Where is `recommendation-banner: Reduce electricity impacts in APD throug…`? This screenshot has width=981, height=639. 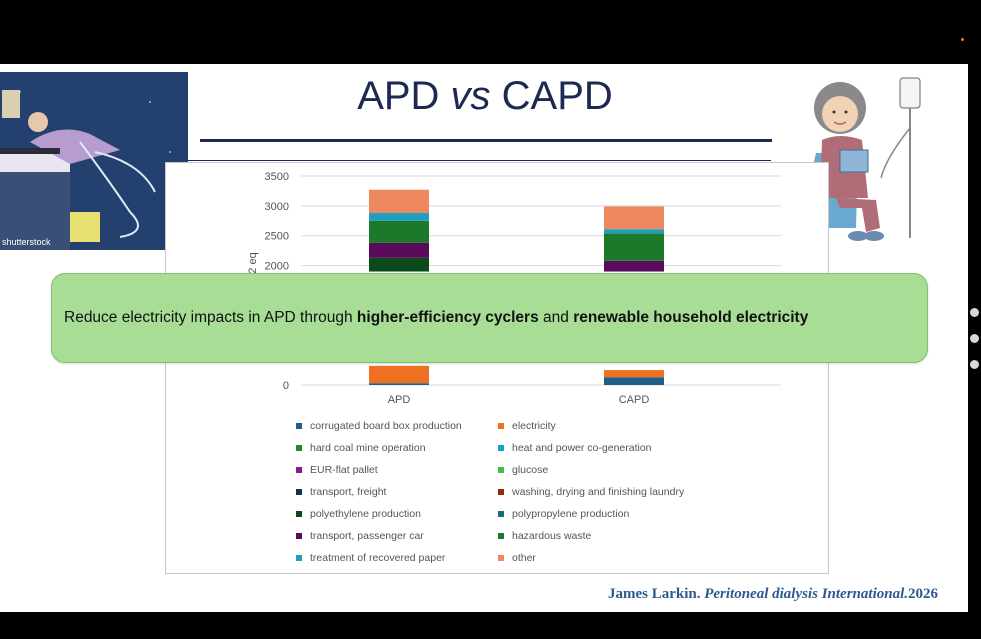 recommendation-banner: Reduce electricity impacts in APD throug… is located at coordinates (489, 318).